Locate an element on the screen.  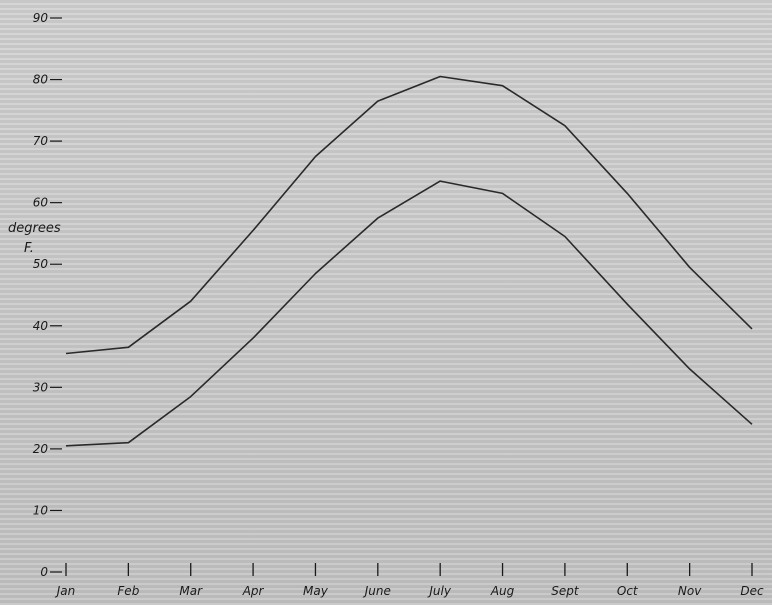
x-tick-label: Nov is located at coordinates (690, 591).